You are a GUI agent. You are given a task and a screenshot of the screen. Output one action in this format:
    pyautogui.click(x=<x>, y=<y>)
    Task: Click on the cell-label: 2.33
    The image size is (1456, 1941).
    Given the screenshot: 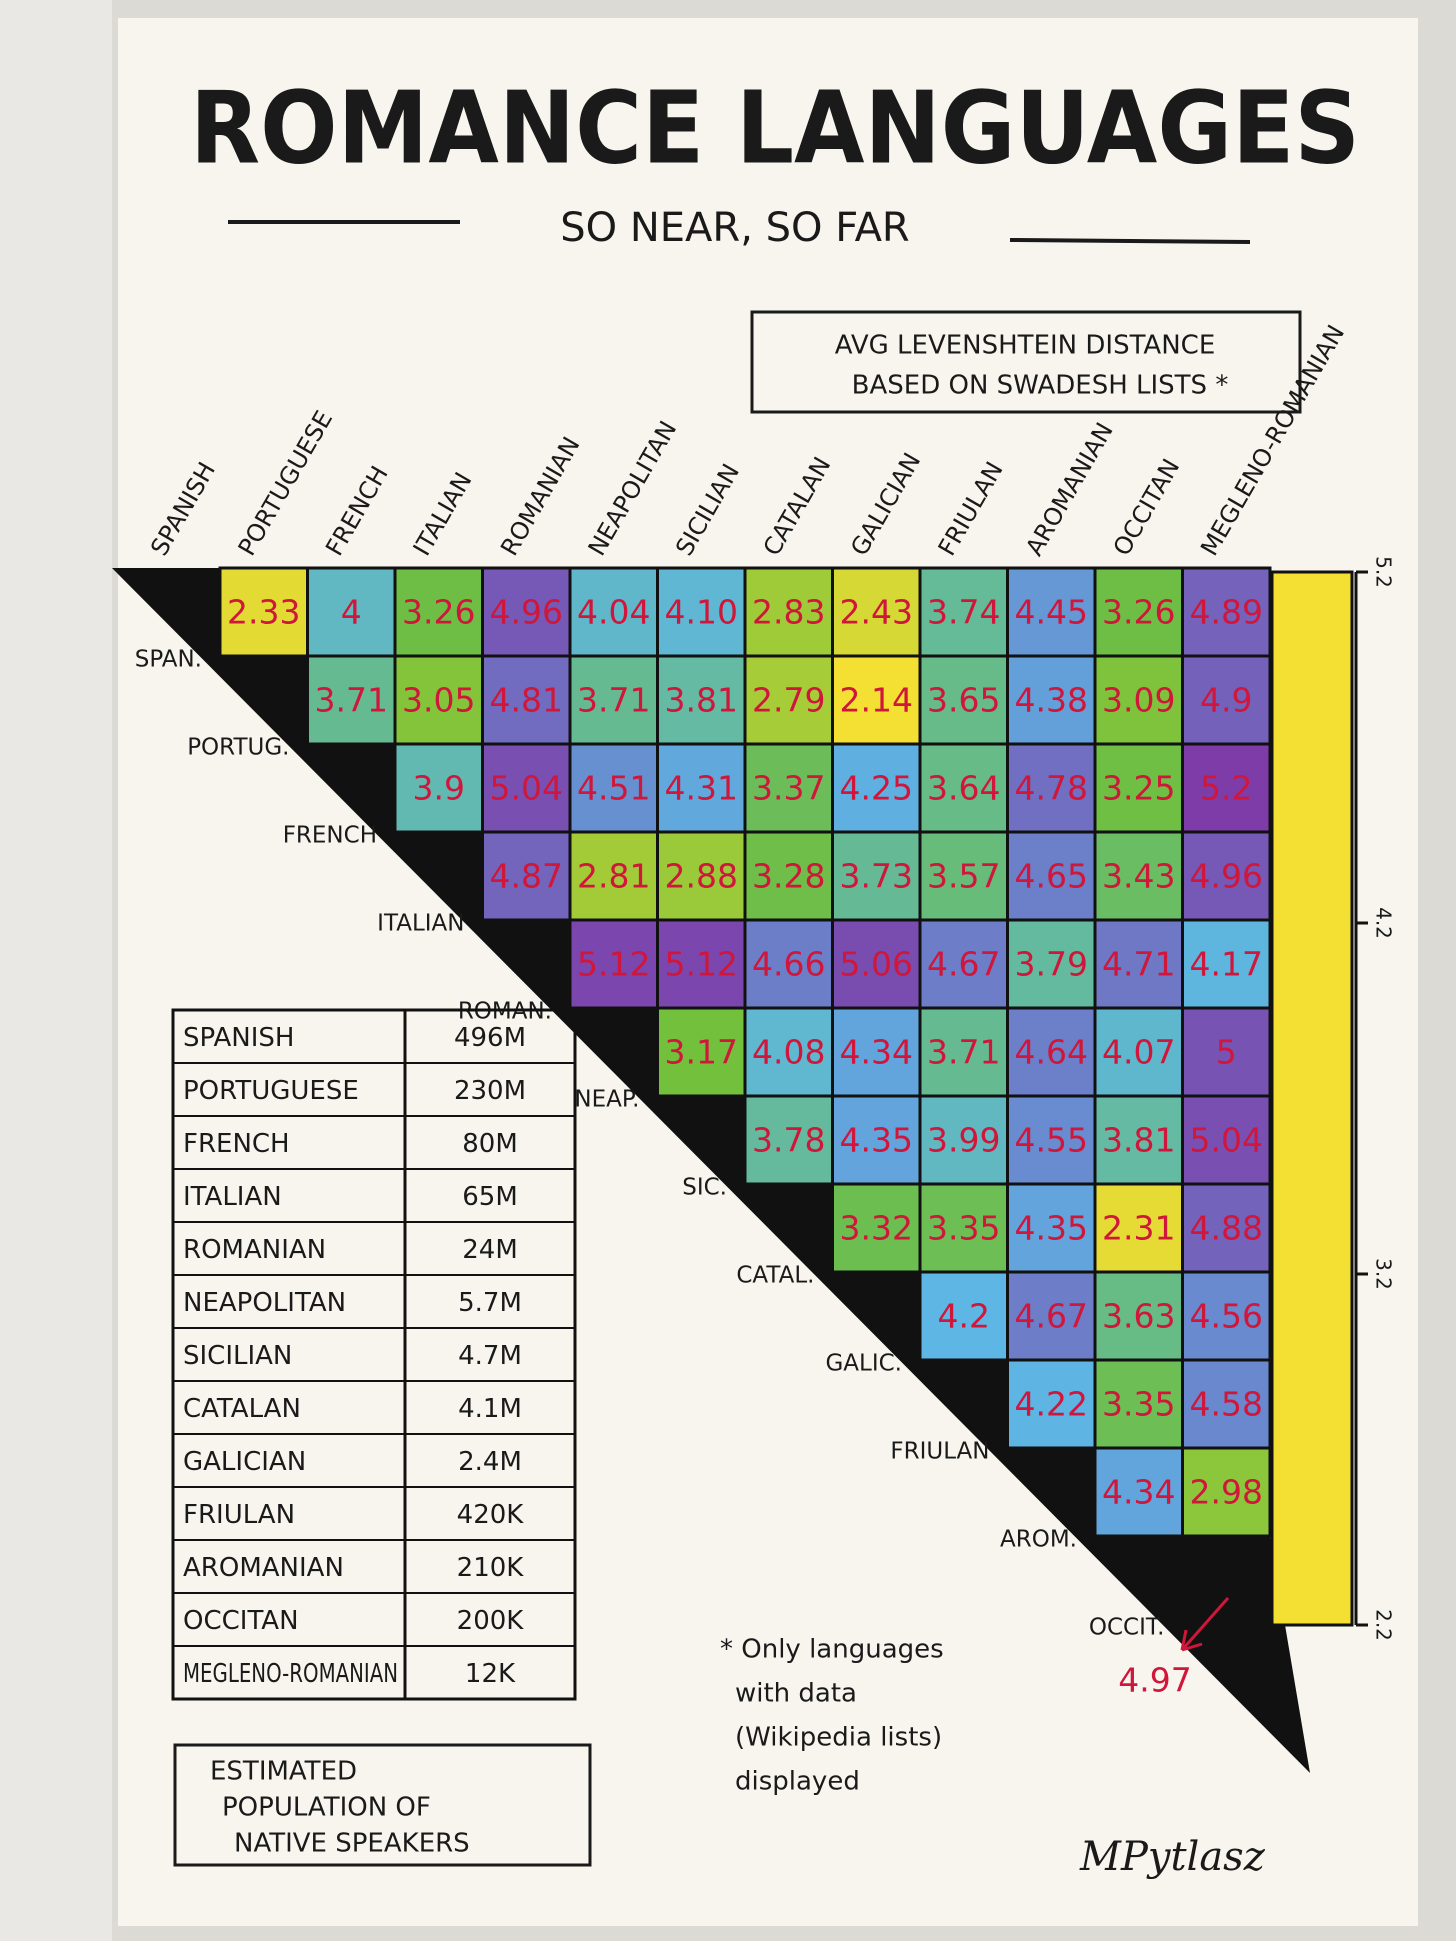 What is the action you would take?
    pyautogui.click(x=263, y=612)
    